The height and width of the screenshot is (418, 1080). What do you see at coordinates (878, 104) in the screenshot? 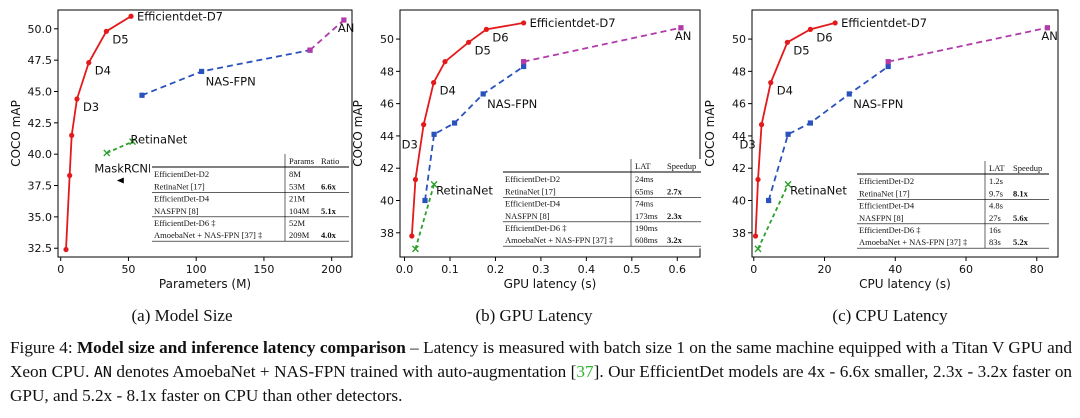
I see `point-label: NAS-FPN` at bounding box center [878, 104].